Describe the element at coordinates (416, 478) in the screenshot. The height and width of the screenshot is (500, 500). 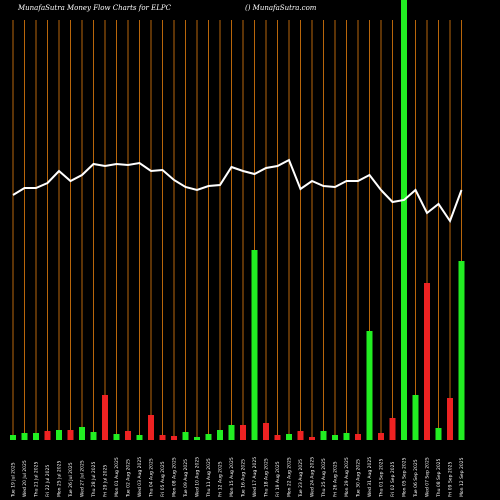
I see `x-tick-label: Tue 06 Sep 2025` at that location.